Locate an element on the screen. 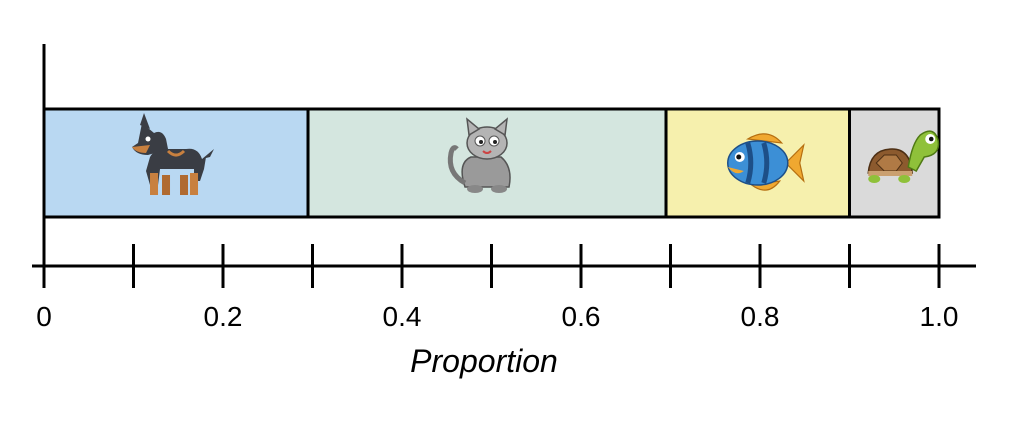 This screenshot has width=1022, height=428. x-tick-label: 0.2 is located at coordinates (223, 316).